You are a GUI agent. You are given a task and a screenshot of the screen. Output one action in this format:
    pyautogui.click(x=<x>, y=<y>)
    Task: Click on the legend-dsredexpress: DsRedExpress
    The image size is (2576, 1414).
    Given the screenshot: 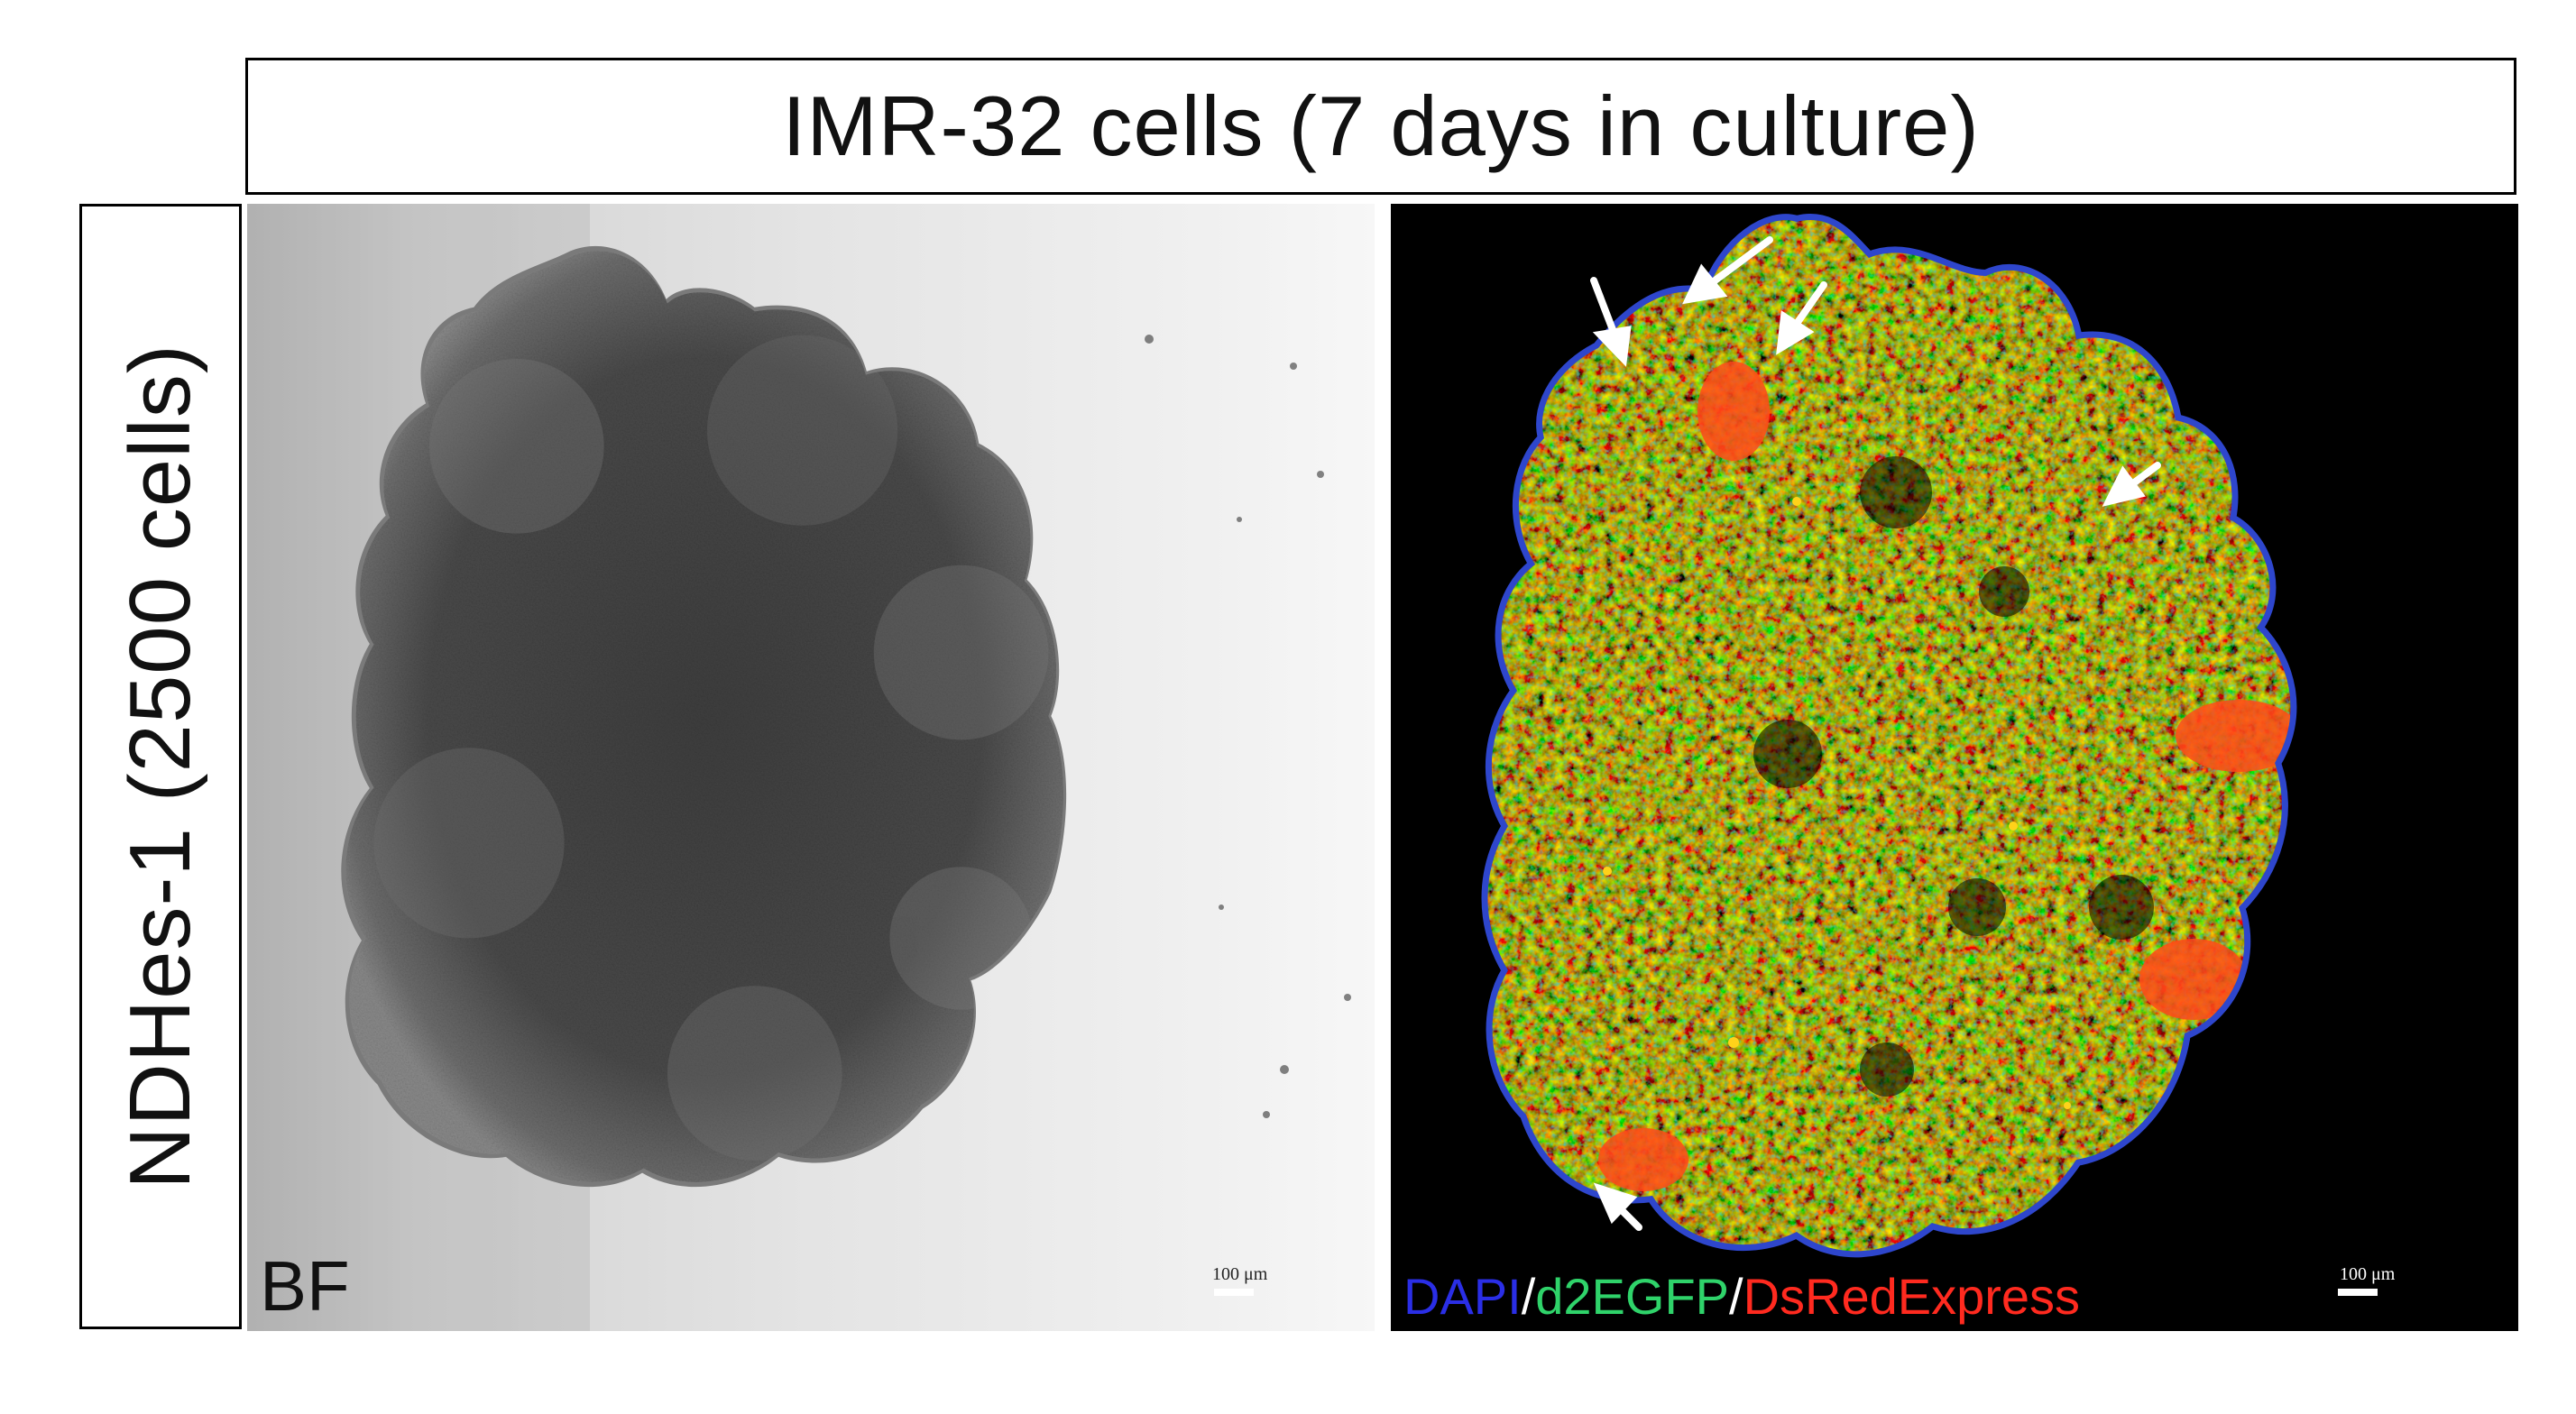 What is the action you would take?
    pyautogui.click(x=1912, y=1297)
    